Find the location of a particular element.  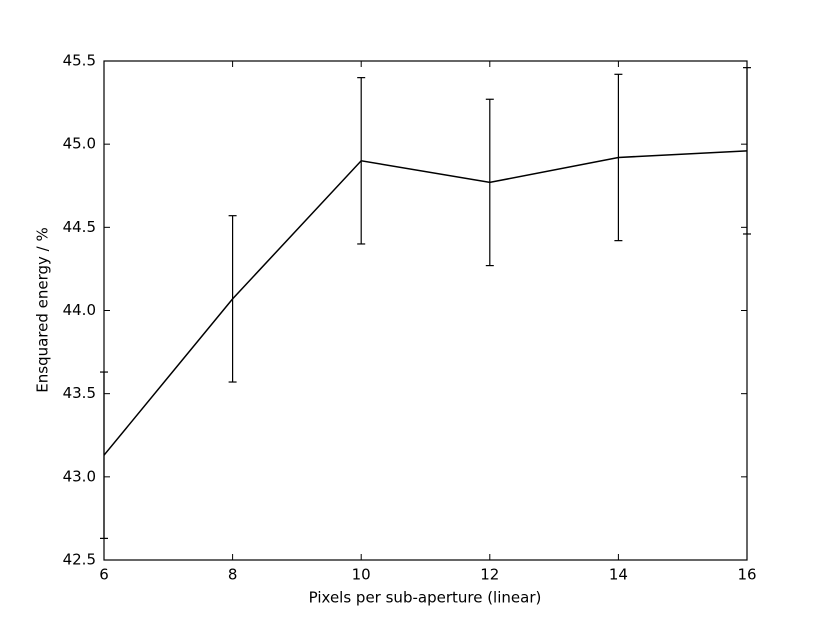

x-tick-label: 10 is located at coordinates (361, 575).